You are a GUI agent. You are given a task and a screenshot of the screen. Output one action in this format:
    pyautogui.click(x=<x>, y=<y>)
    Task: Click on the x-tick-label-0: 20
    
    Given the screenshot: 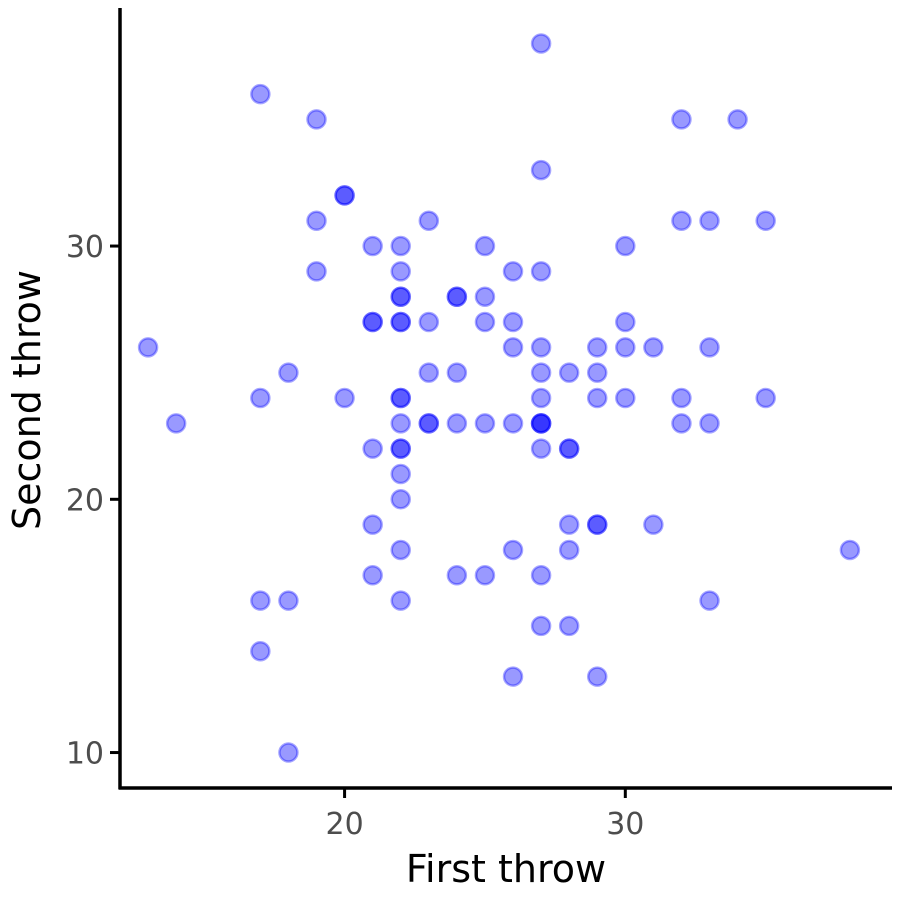 What is the action you would take?
    pyautogui.click(x=344, y=824)
    